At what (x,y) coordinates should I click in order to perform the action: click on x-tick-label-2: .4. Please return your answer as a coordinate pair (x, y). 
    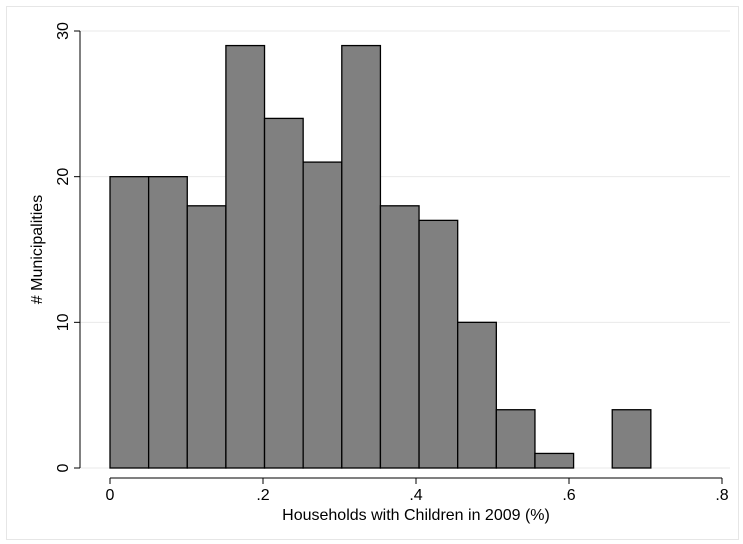
    Looking at the image, I should click on (415, 495).